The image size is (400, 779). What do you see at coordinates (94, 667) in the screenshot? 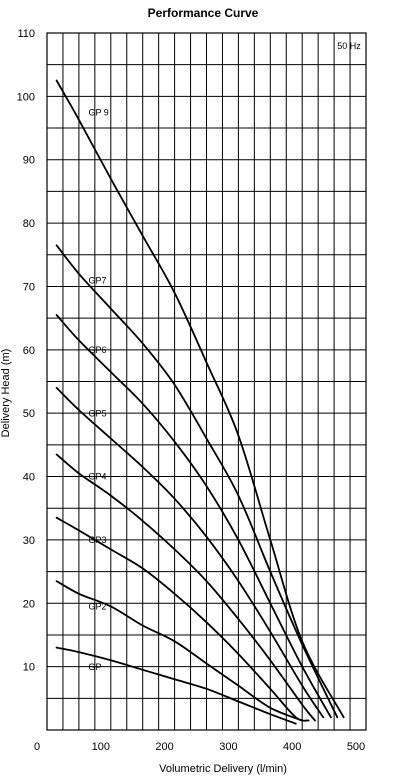
I see `curve-label: GP` at bounding box center [94, 667].